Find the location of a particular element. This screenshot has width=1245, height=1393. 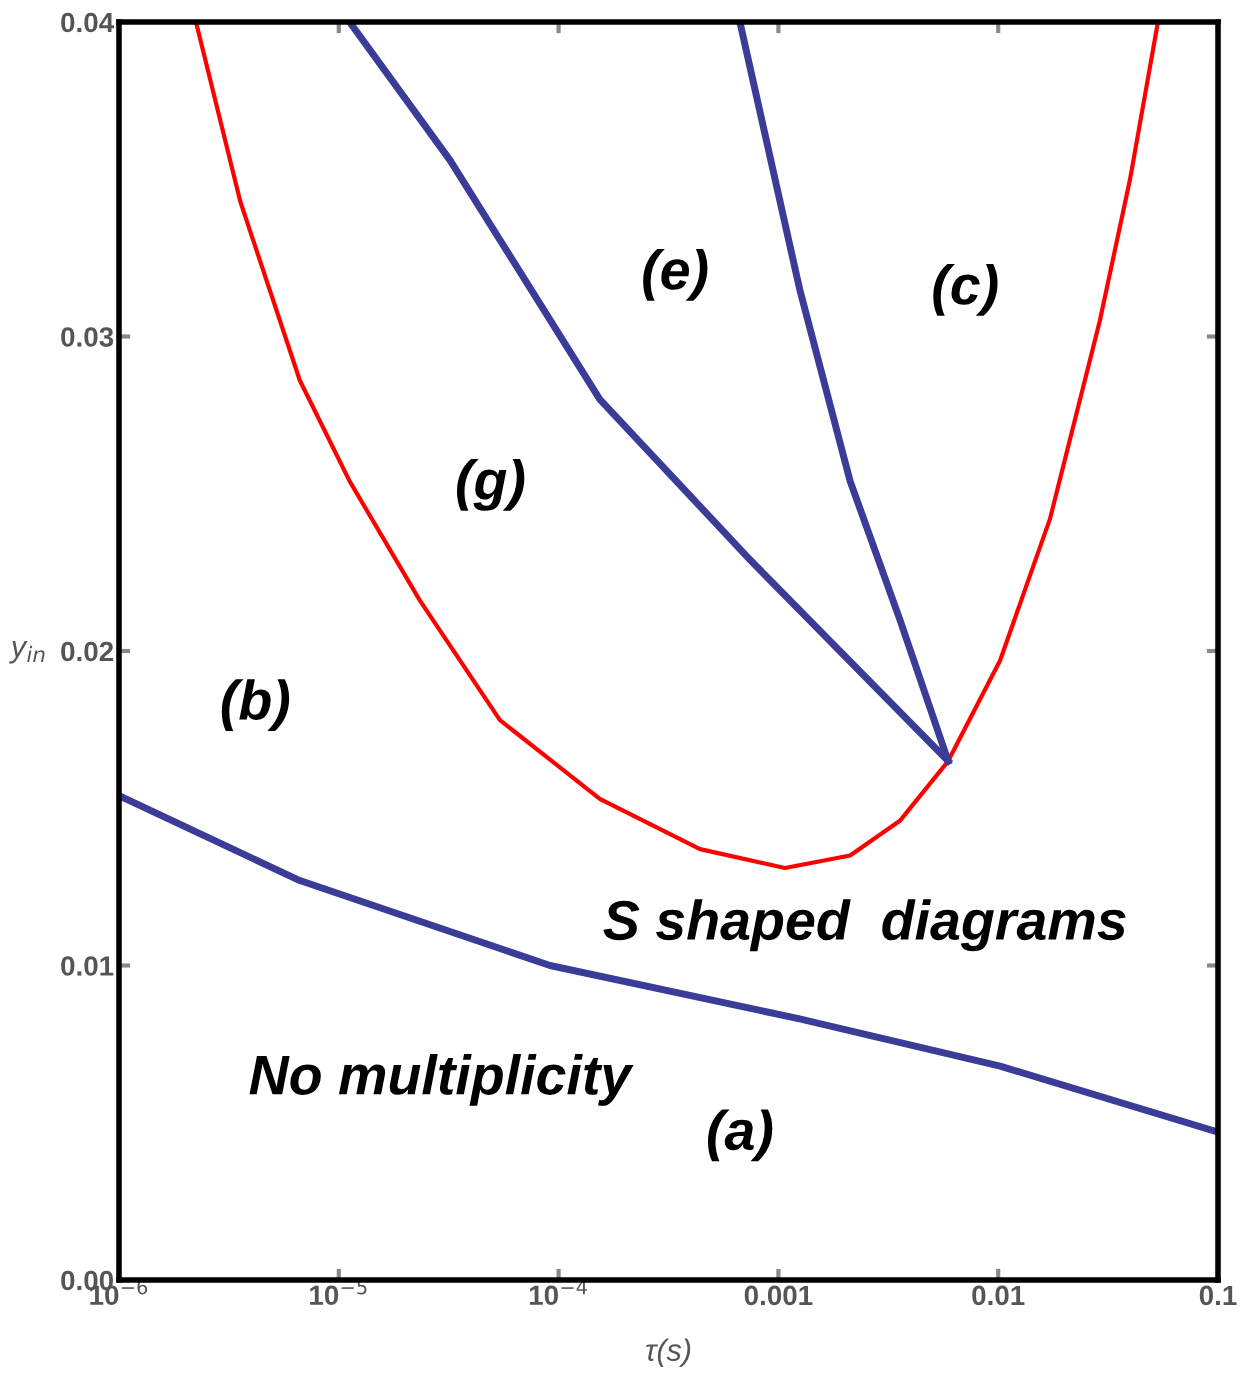

annotation: (c) is located at coordinates (965, 290).